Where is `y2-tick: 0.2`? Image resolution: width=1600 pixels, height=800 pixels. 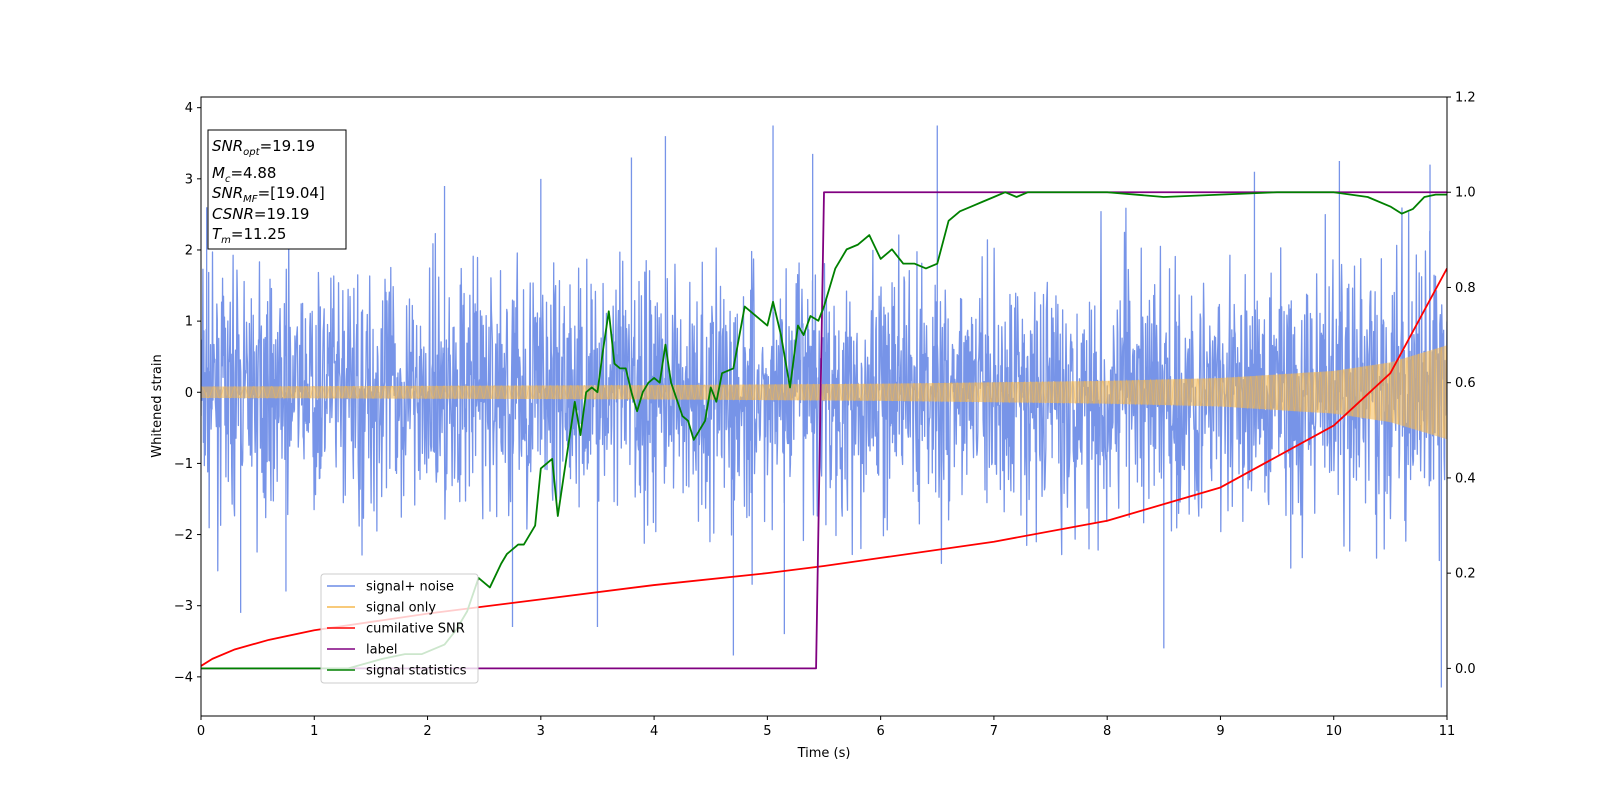 y2-tick: 0.2 is located at coordinates (1461, 574).